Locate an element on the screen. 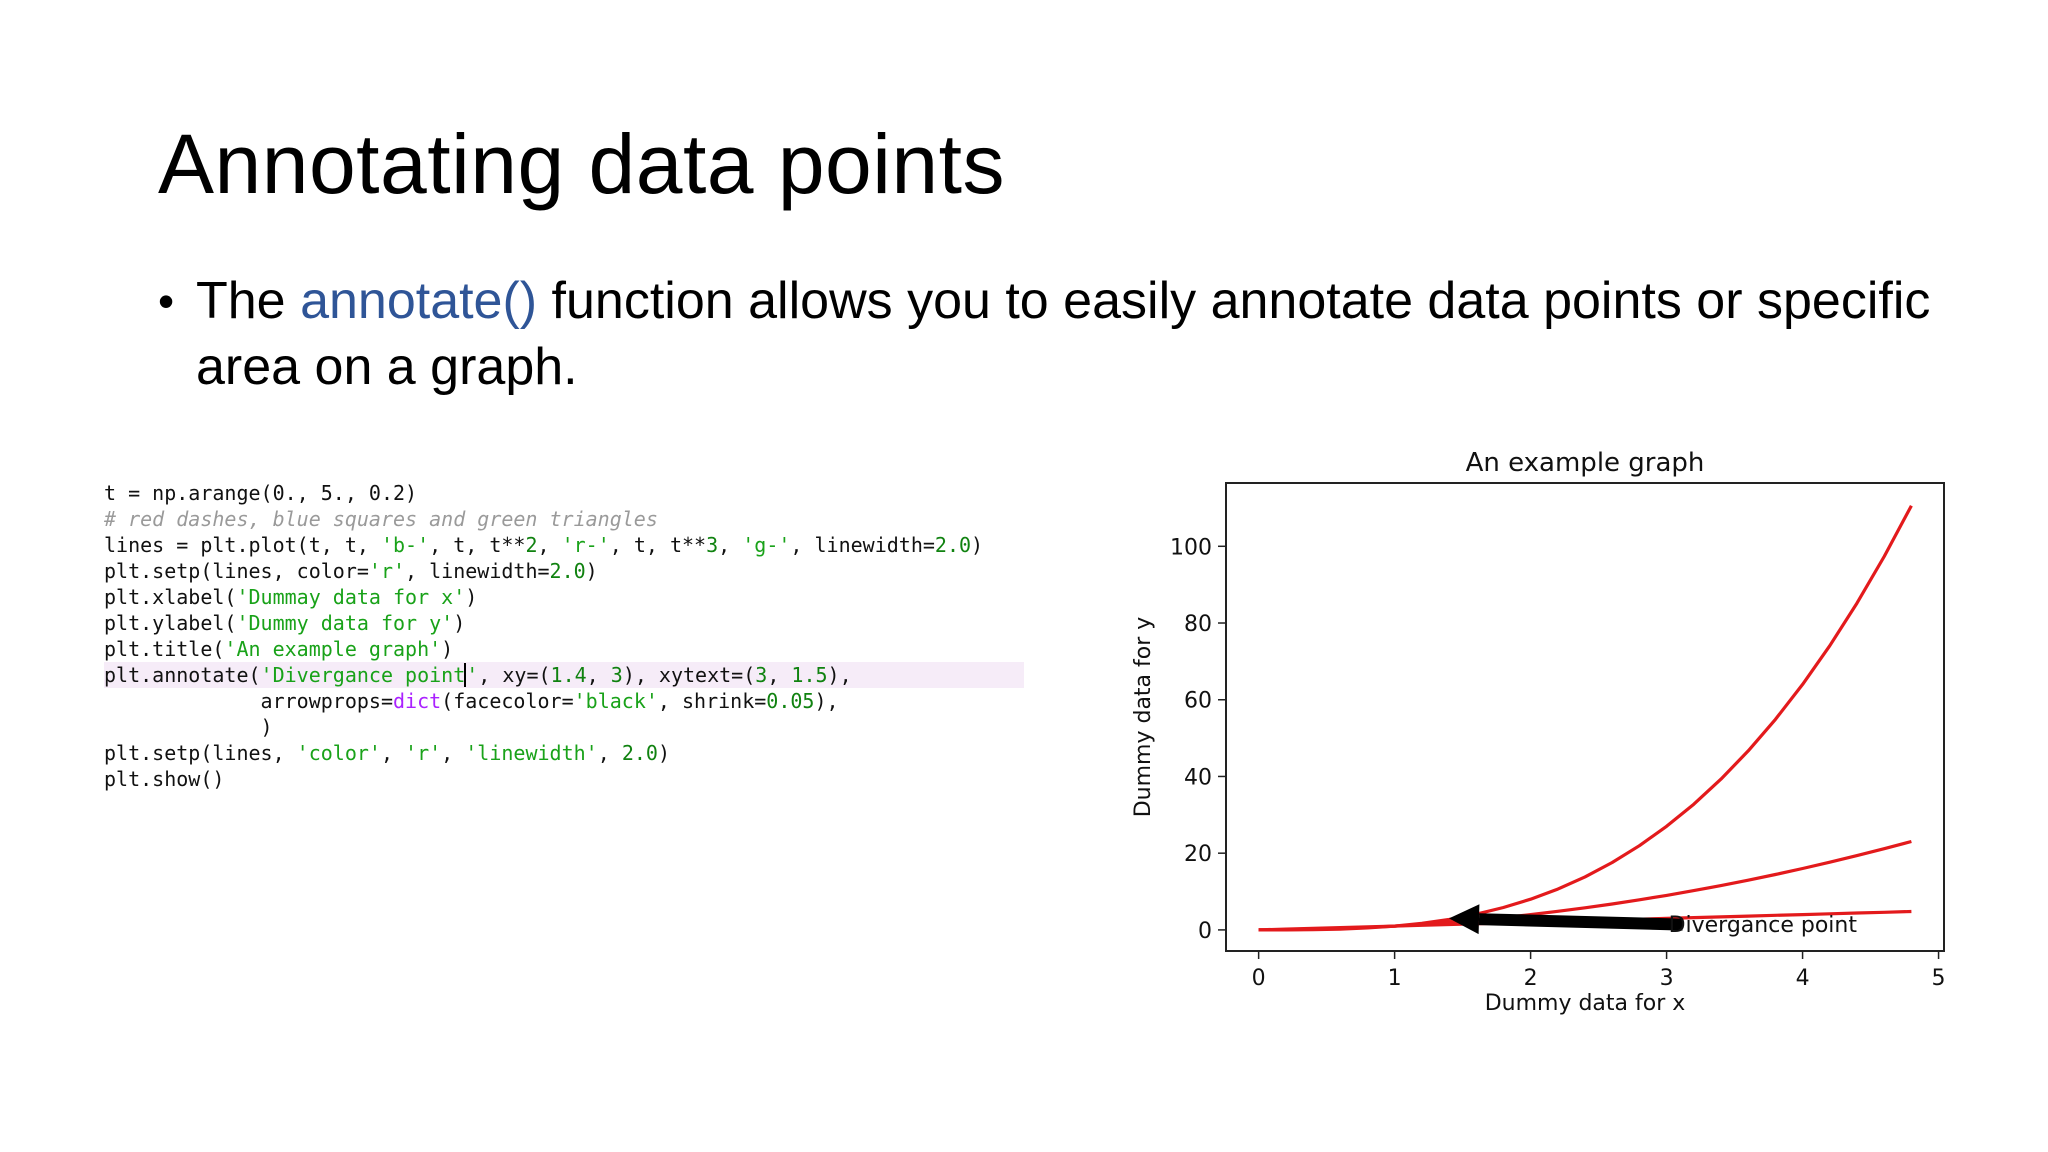 This screenshot has width=2048, height=1152. y-tick-label: 60 is located at coordinates (1198, 701).